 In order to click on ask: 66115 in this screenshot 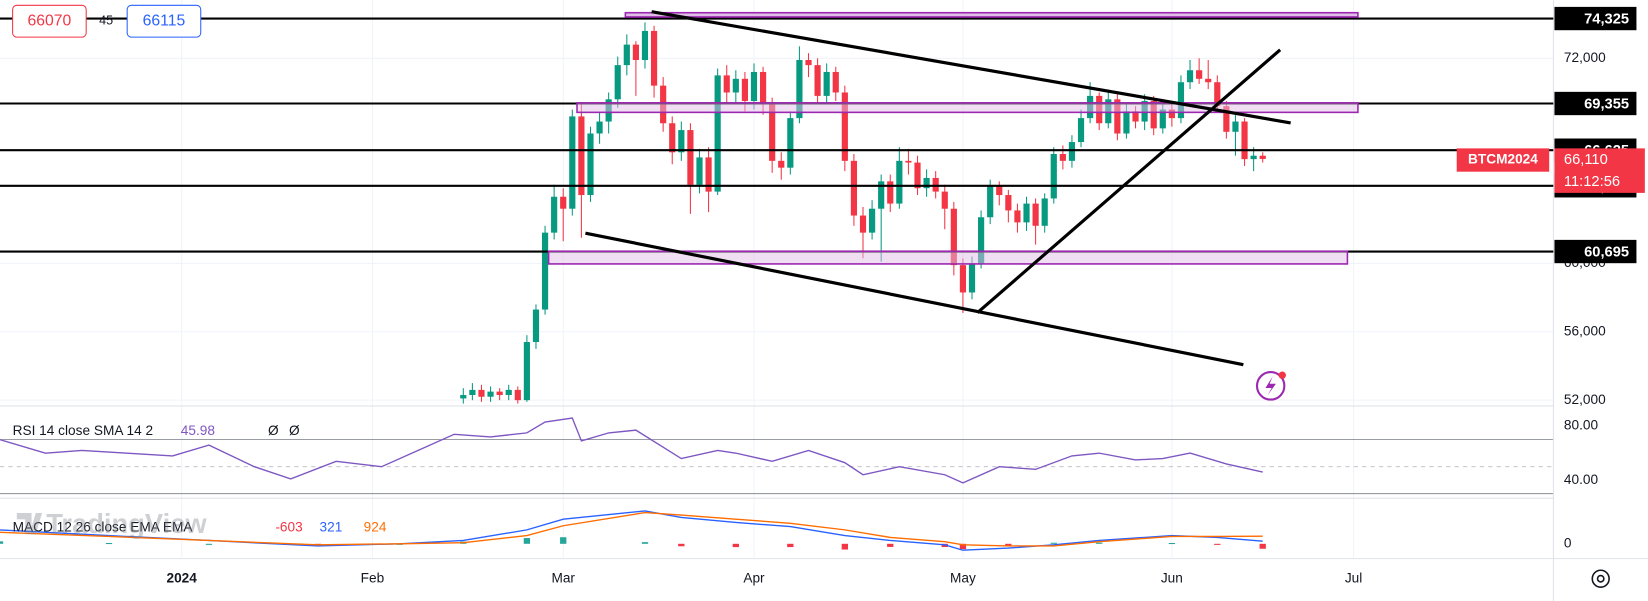, I will do `click(164, 20)`.